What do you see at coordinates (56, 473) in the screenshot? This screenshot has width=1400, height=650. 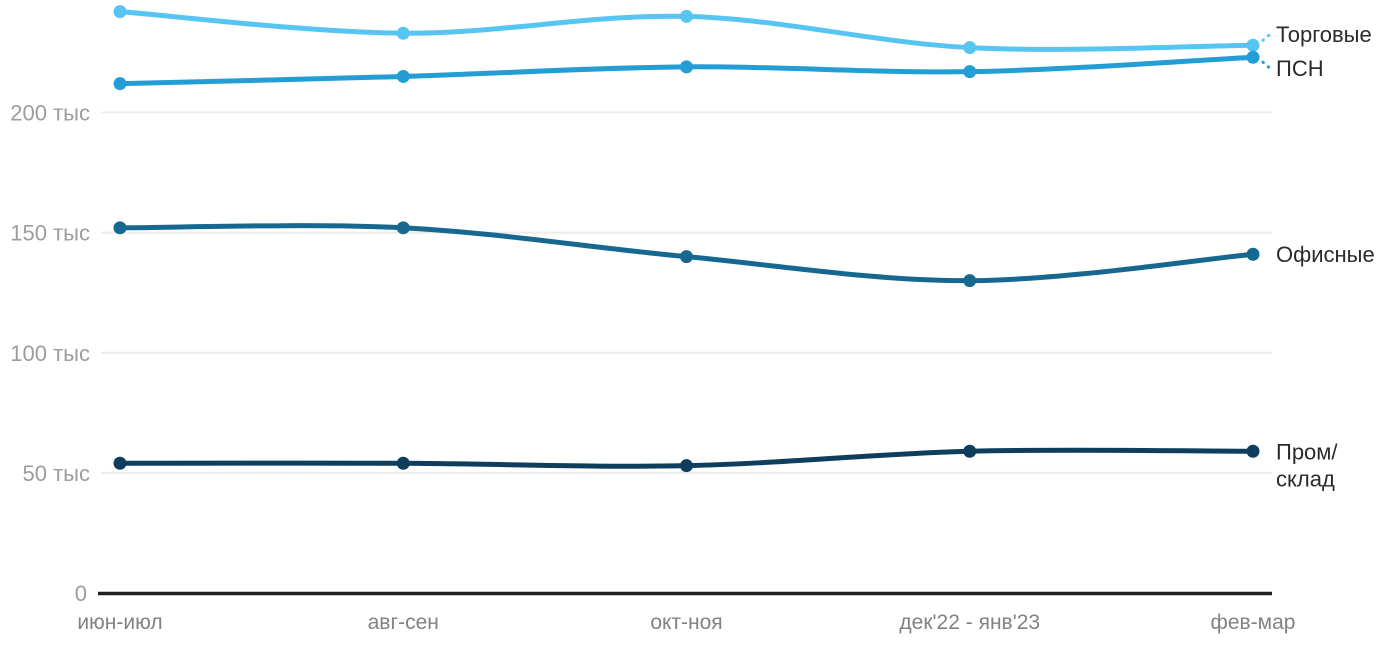 I see `y-tick-label-50: 50 тыс` at bounding box center [56, 473].